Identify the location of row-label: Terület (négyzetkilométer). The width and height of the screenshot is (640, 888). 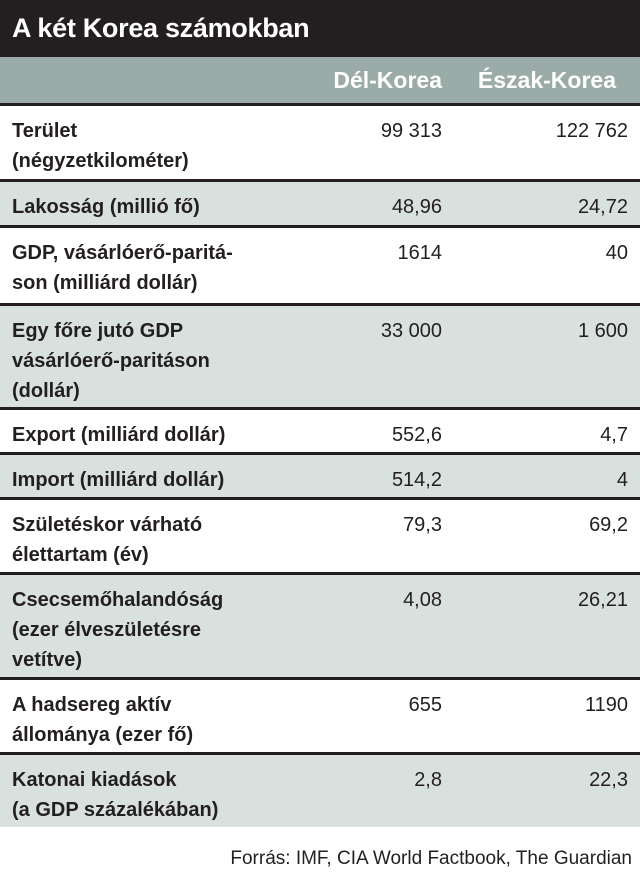
(100, 146).